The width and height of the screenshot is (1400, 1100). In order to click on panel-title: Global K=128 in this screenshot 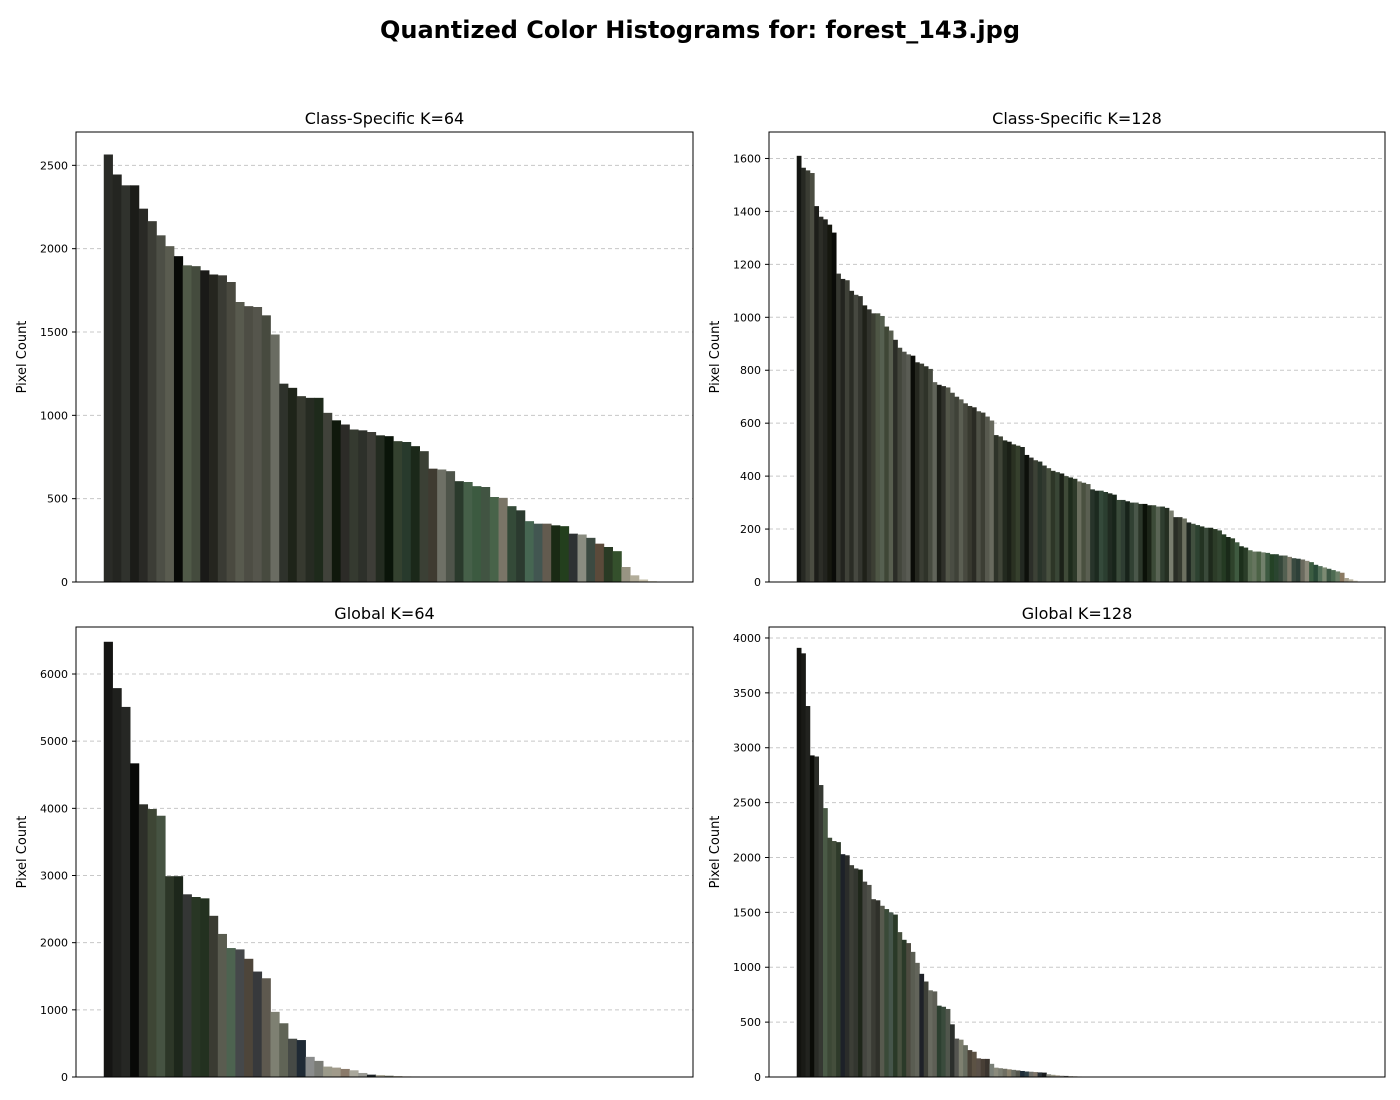, I will do `click(1077, 613)`.